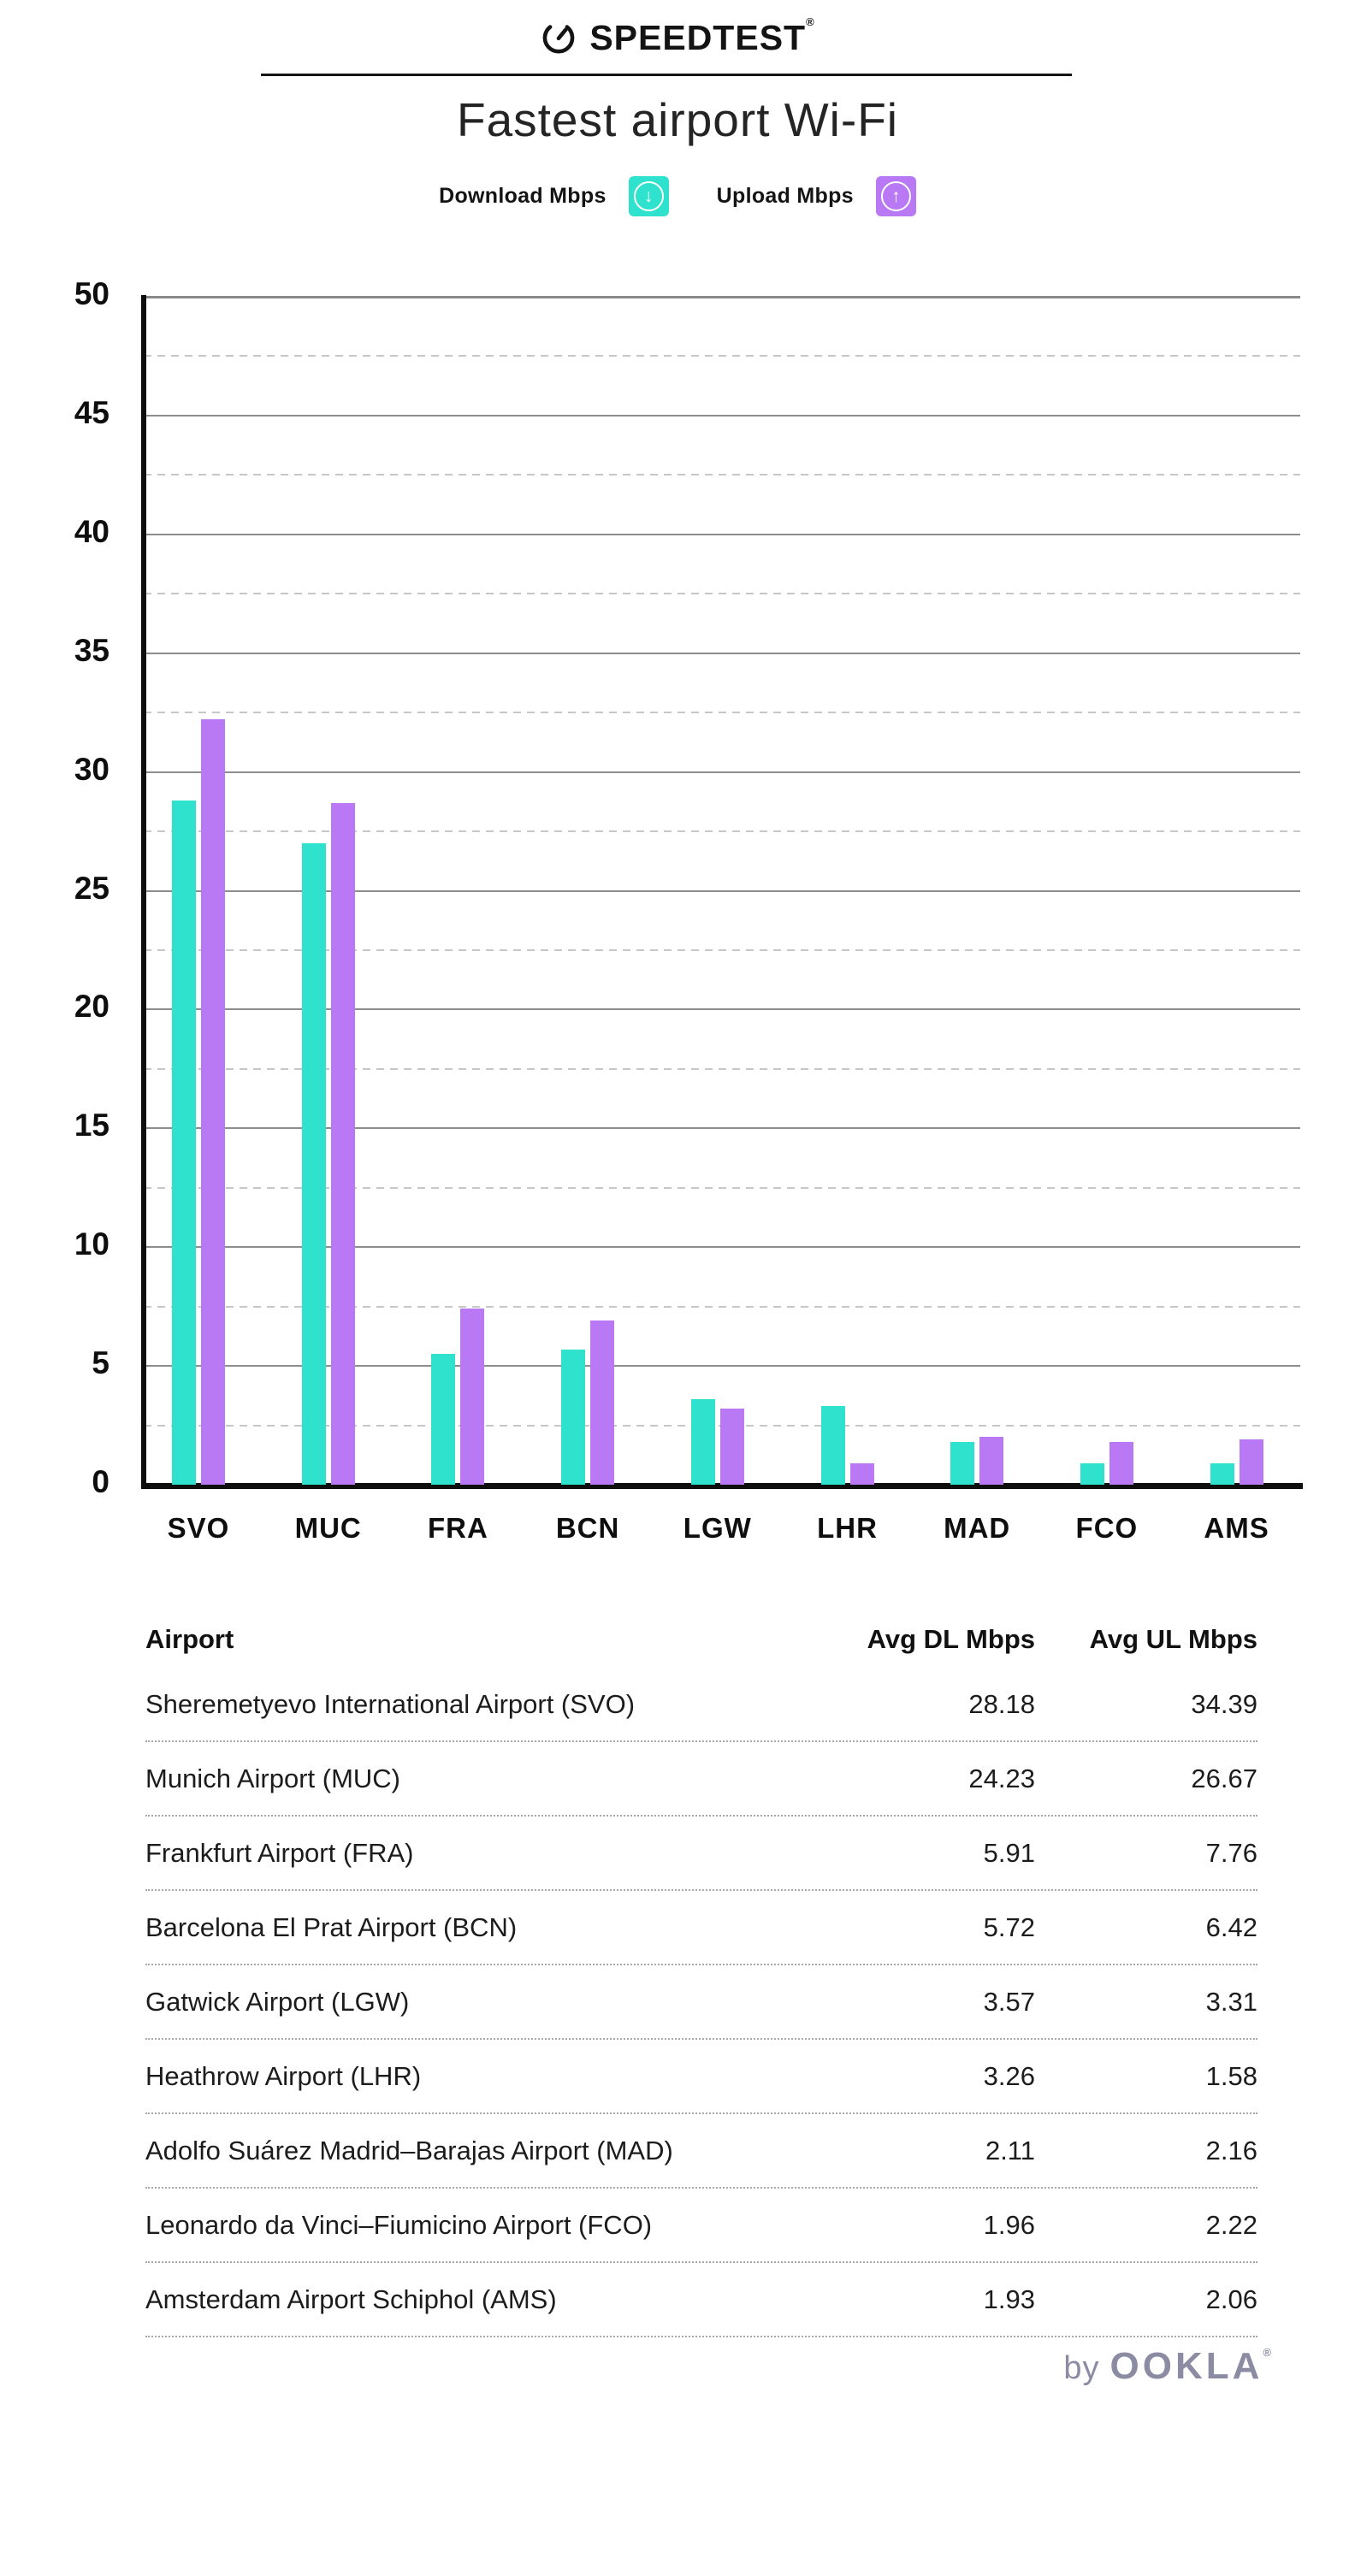 The width and height of the screenshot is (1355, 2576). I want to click on speedtest-brand: SPEEDTEST®, so click(677, 36).